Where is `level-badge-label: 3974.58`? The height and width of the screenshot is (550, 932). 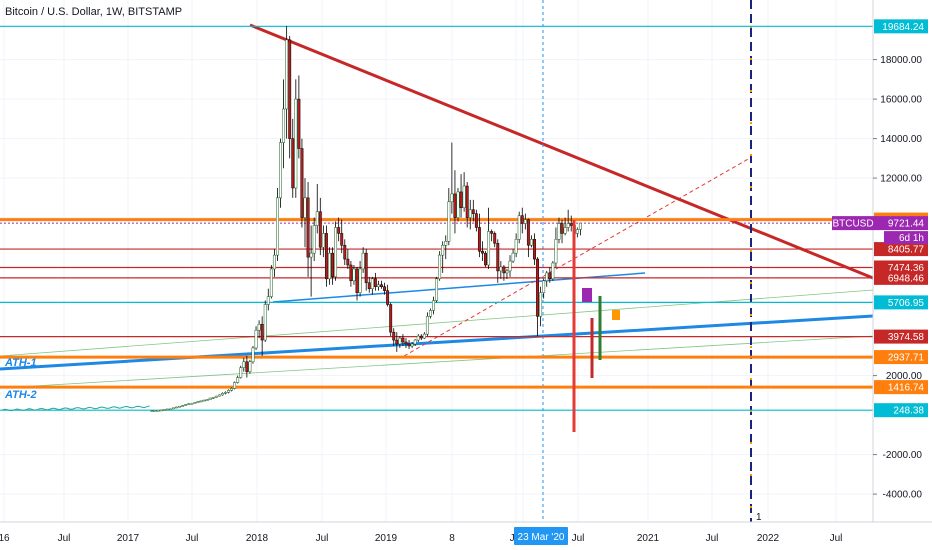 level-badge-label: 3974.58 is located at coordinates (906, 337).